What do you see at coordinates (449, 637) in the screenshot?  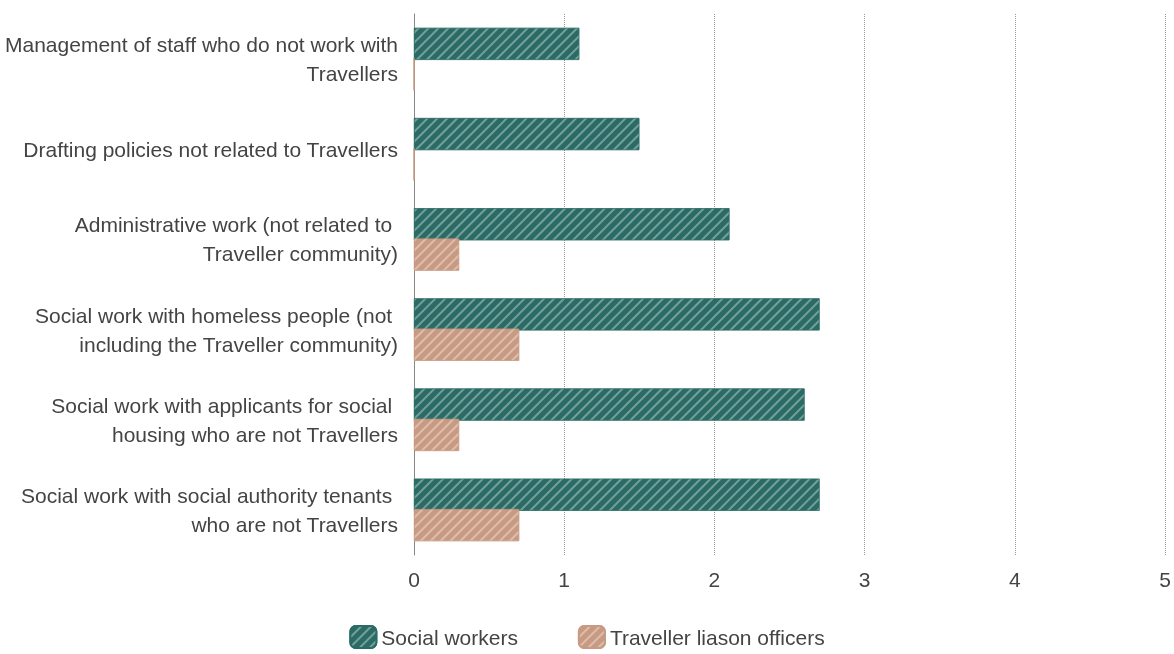 I see `legend-label: Social workers` at bounding box center [449, 637].